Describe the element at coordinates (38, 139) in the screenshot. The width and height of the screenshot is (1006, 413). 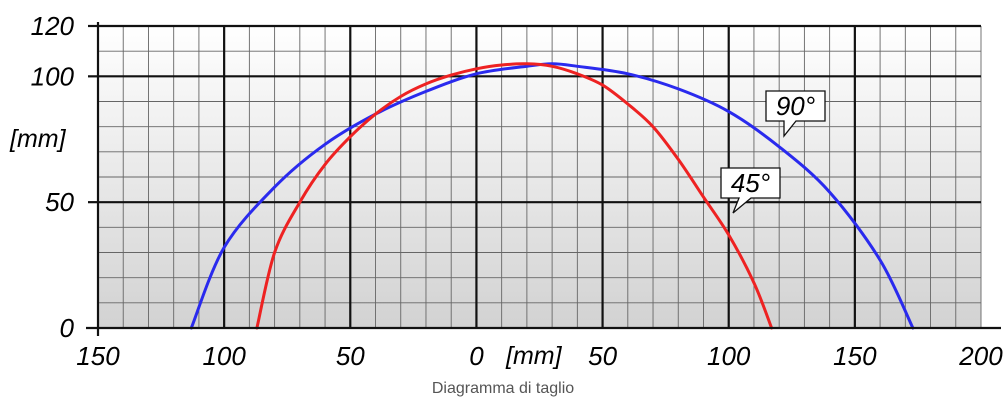
I see `y-axis-label: [mm]` at that location.